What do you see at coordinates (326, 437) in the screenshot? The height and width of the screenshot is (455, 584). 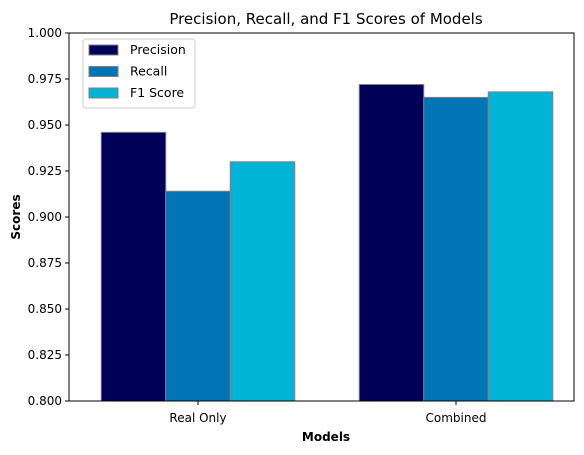 I see `x-axis-label: Models` at bounding box center [326, 437].